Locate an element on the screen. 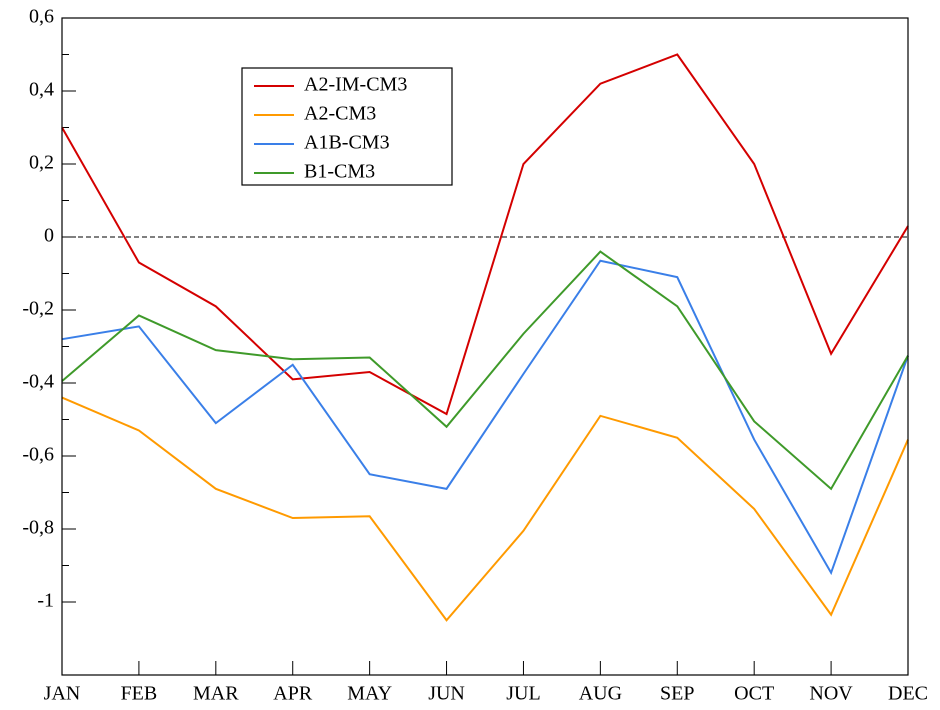 This screenshot has height=710, width=940. x-tick-label: FEB is located at coordinates (139, 694).